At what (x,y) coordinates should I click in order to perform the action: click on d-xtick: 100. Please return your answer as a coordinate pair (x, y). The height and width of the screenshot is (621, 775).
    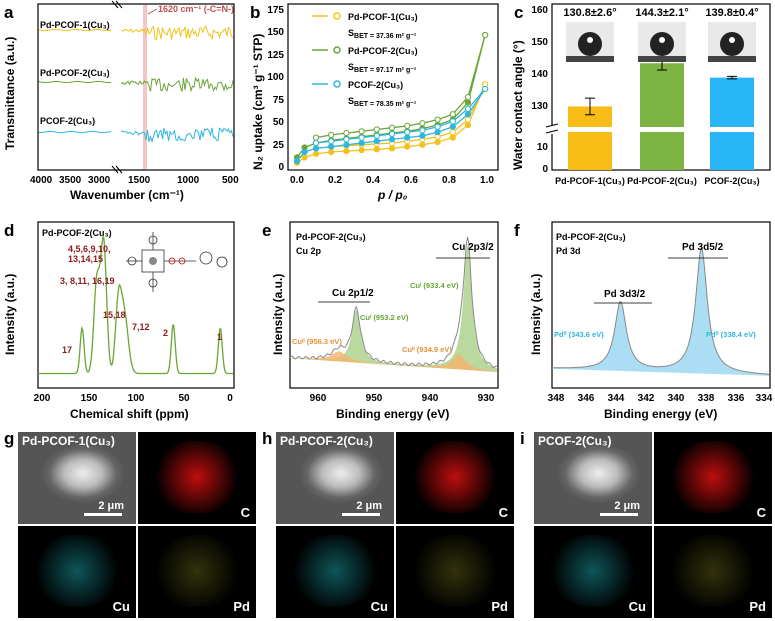
    Looking at the image, I should click on (136, 398).